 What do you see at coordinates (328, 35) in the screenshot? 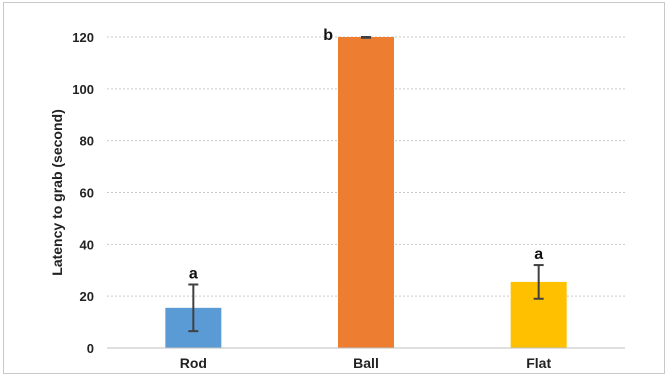
I see `significance-letter: b` at bounding box center [328, 35].